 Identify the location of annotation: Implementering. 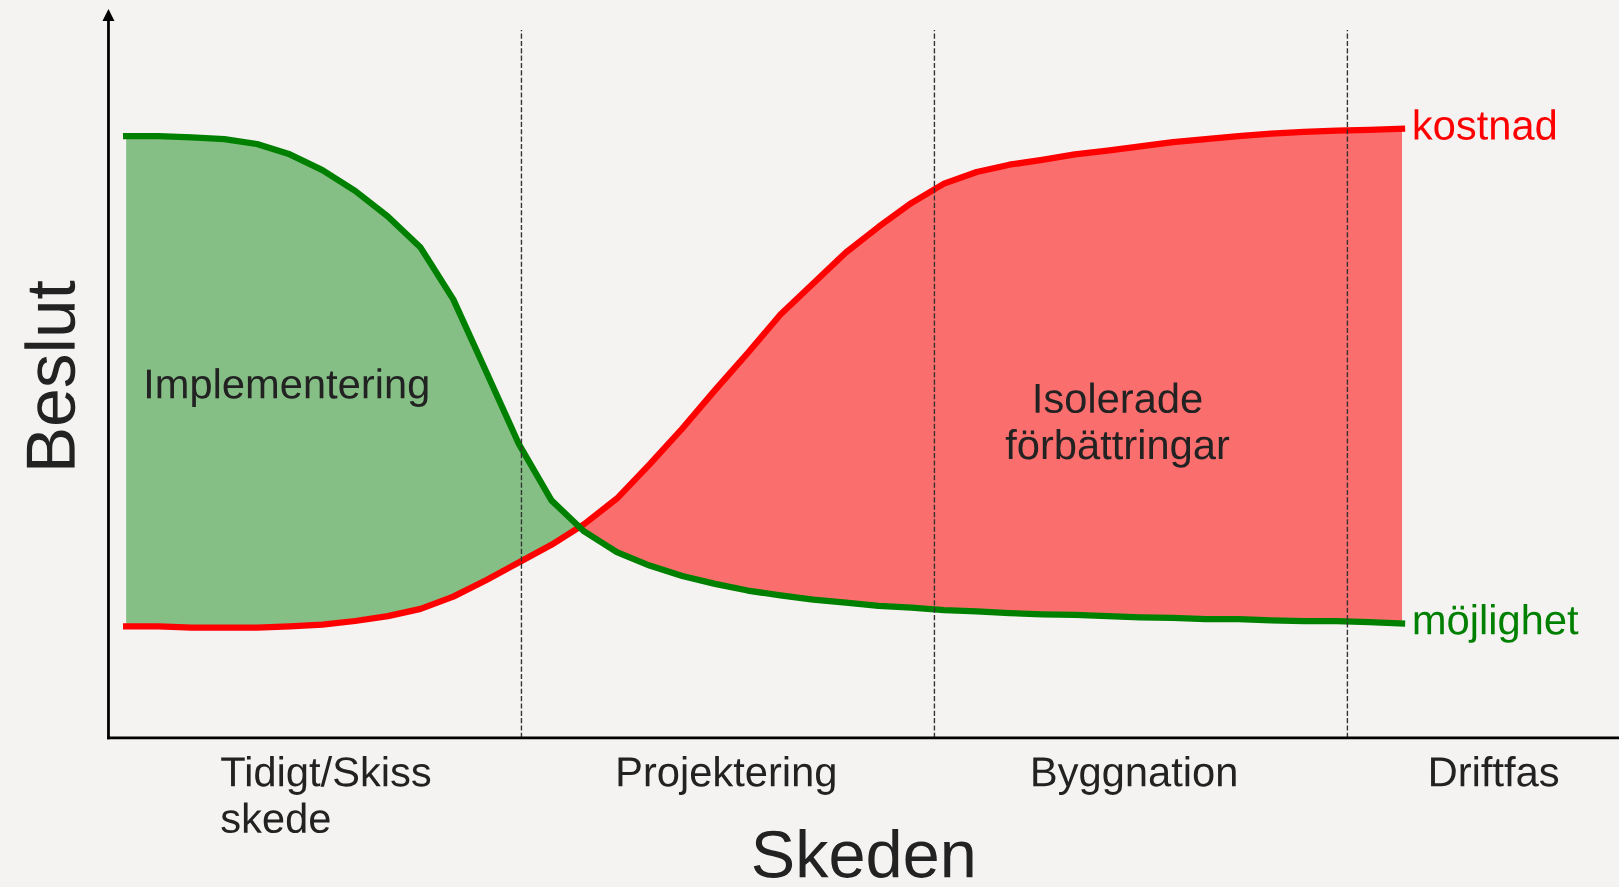
(287, 387).